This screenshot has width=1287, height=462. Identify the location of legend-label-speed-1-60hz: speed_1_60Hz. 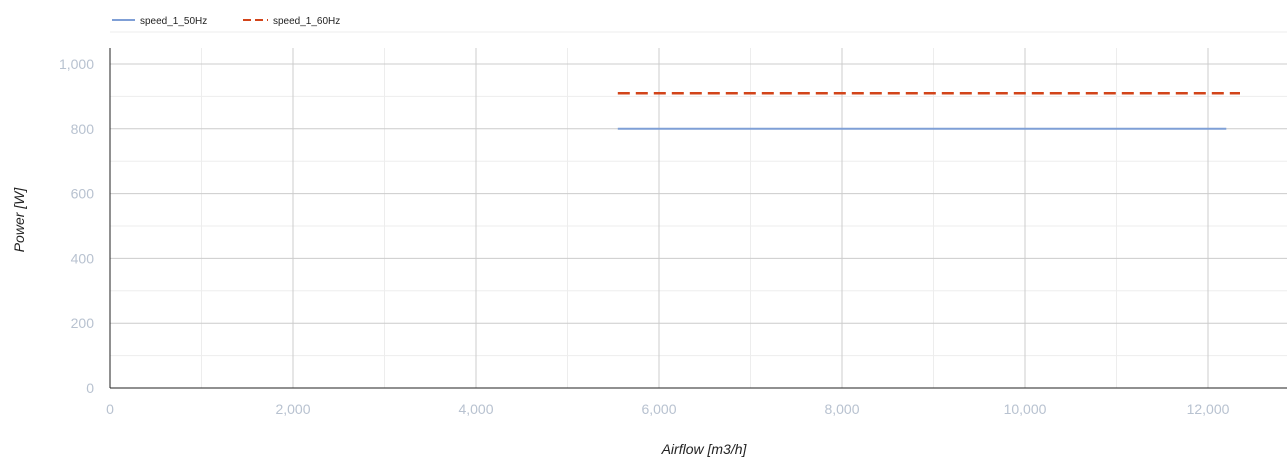
(306, 21).